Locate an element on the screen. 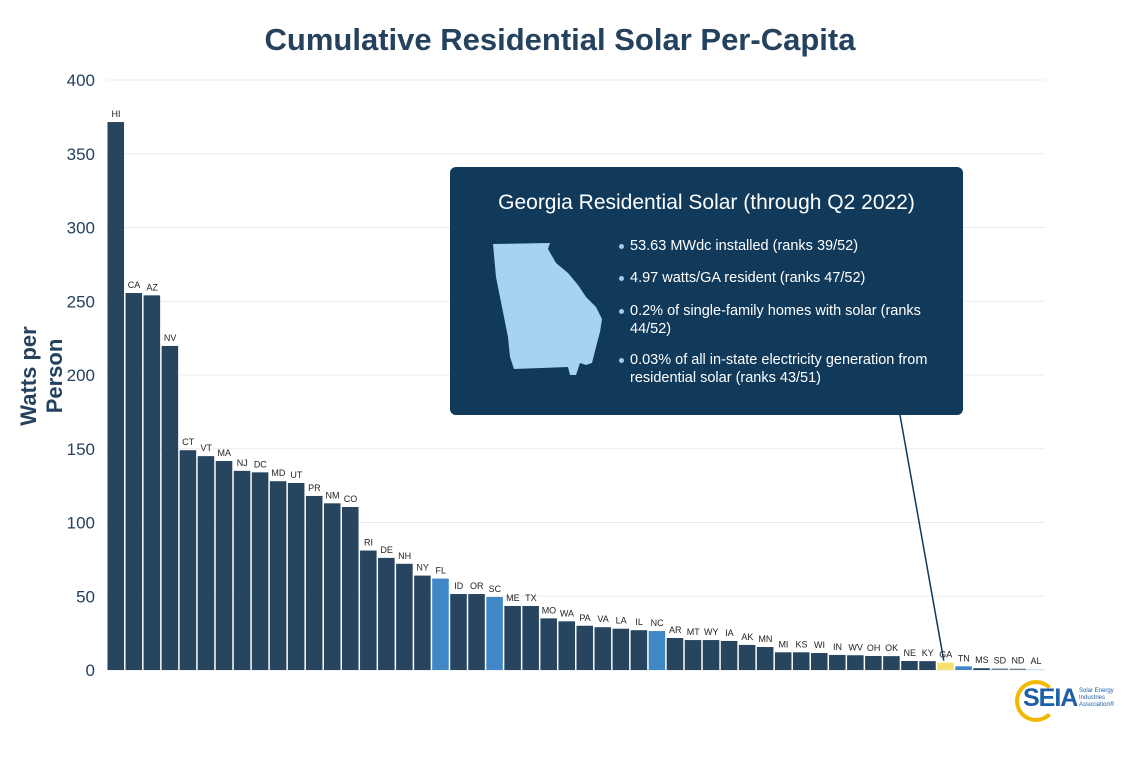 The image size is (1140, 774). y-tick-label: 100 is located at coordinates (81, 523).